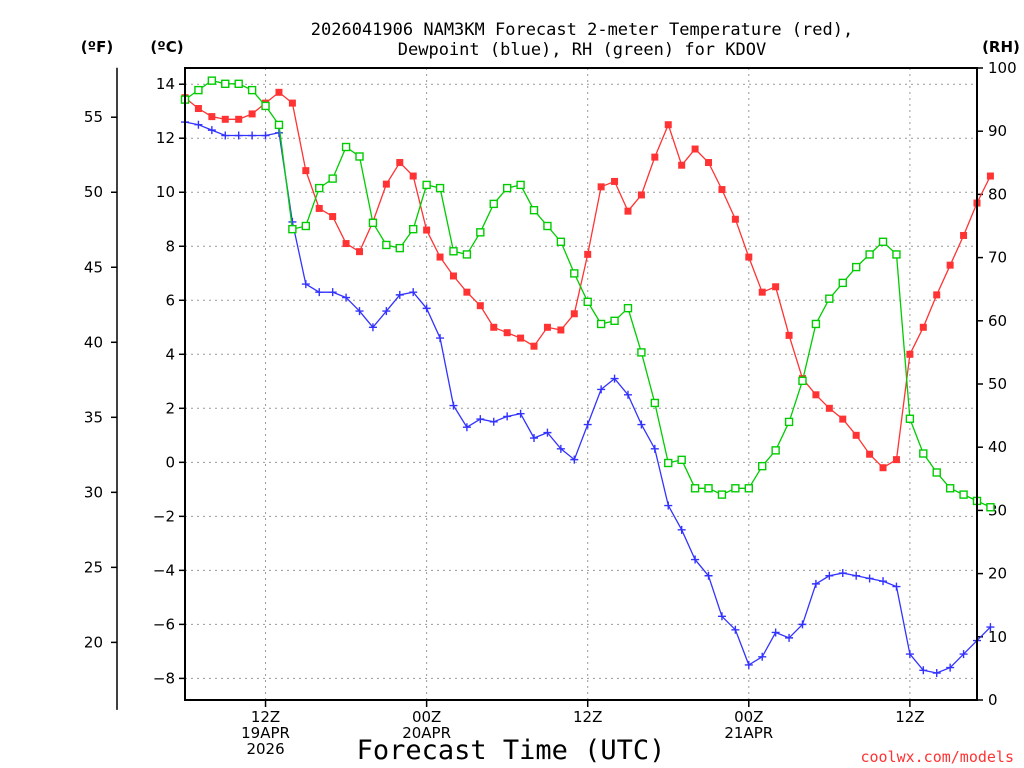 The height and width of the screenshot is (768, 1024). I want to click on celsius-tick-label: −4, so click(164, 570).